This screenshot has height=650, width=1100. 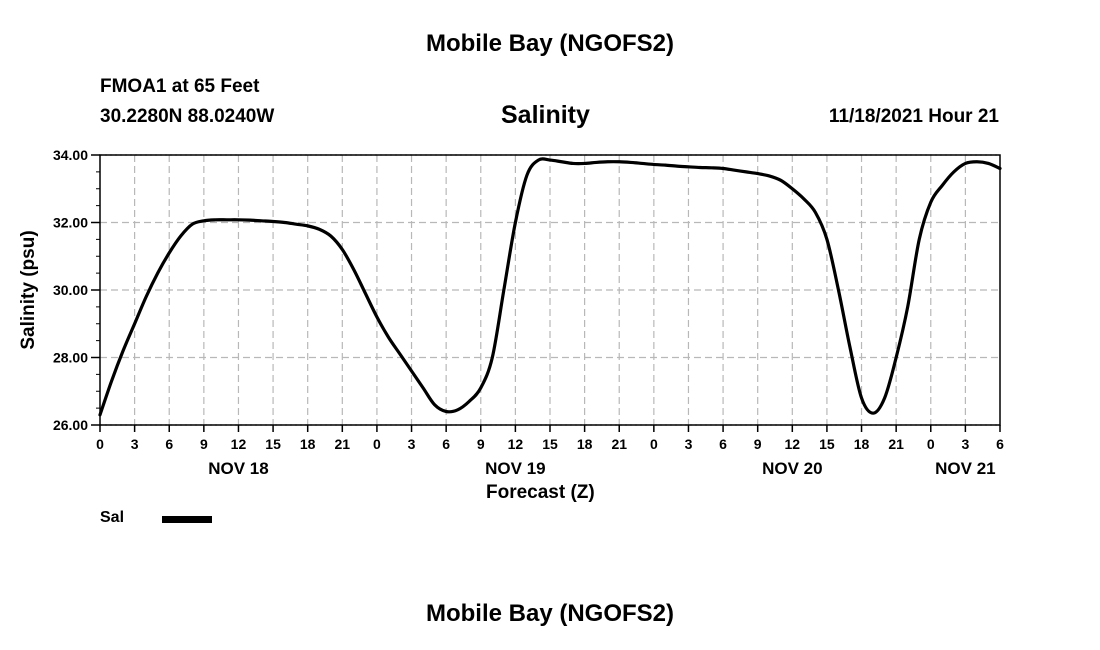 What do you see at coordinates (545, 115) in the screenshot?
I see `chart-title: Salinity` at bounding box center [545, 115].